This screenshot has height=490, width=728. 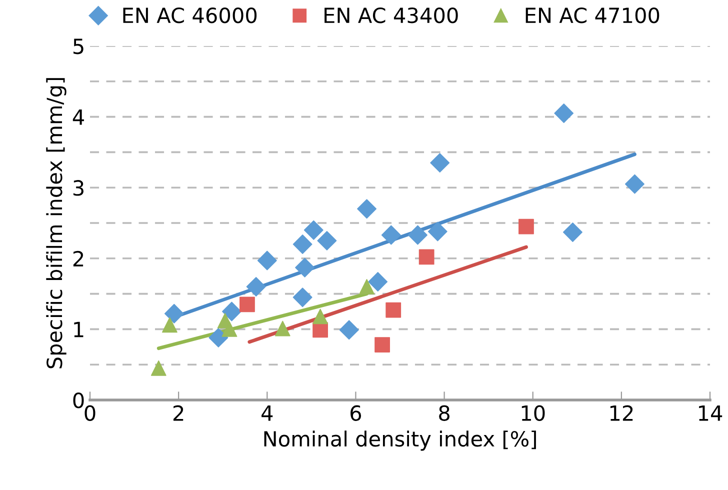 I want to click on y-tick-label: 1, so click(x=79, y=330).